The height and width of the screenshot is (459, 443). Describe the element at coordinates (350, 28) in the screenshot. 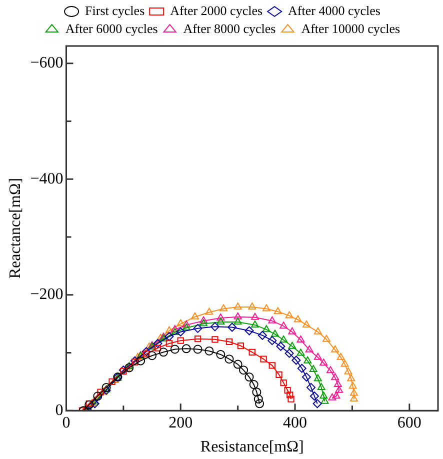

I see `legend-label: After 10000 cycles` at that location.